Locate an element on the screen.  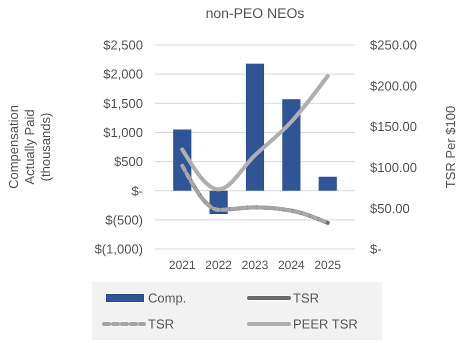
y-tick-label: $1,500 is located at coordinates (123, 103).